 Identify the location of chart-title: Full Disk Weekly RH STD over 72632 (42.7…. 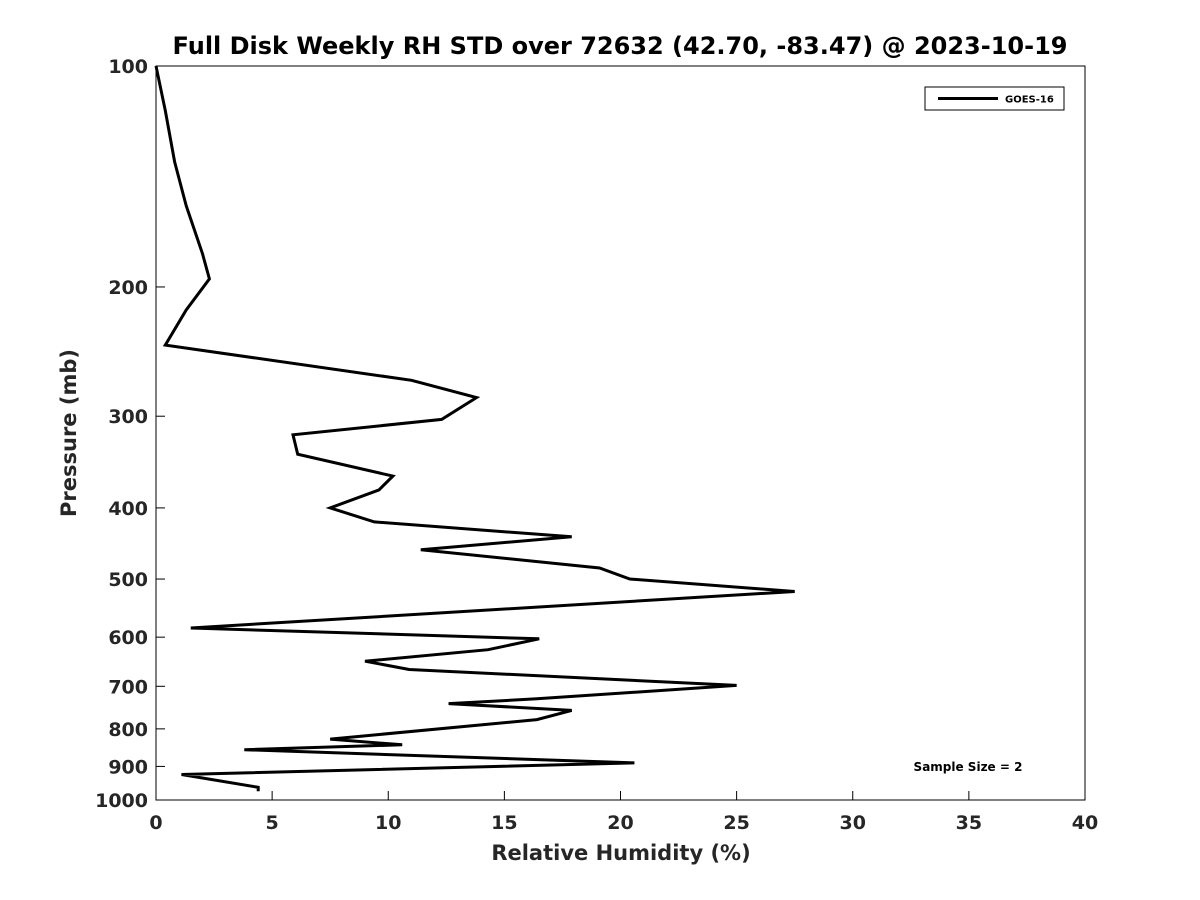
(620, 46).